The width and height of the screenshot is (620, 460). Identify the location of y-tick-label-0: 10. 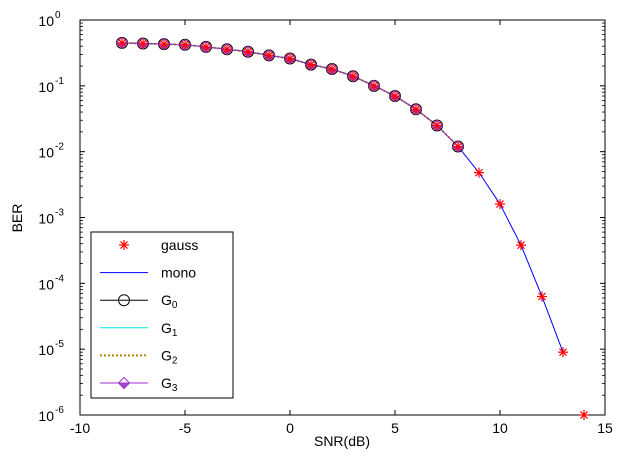
(46, 21).